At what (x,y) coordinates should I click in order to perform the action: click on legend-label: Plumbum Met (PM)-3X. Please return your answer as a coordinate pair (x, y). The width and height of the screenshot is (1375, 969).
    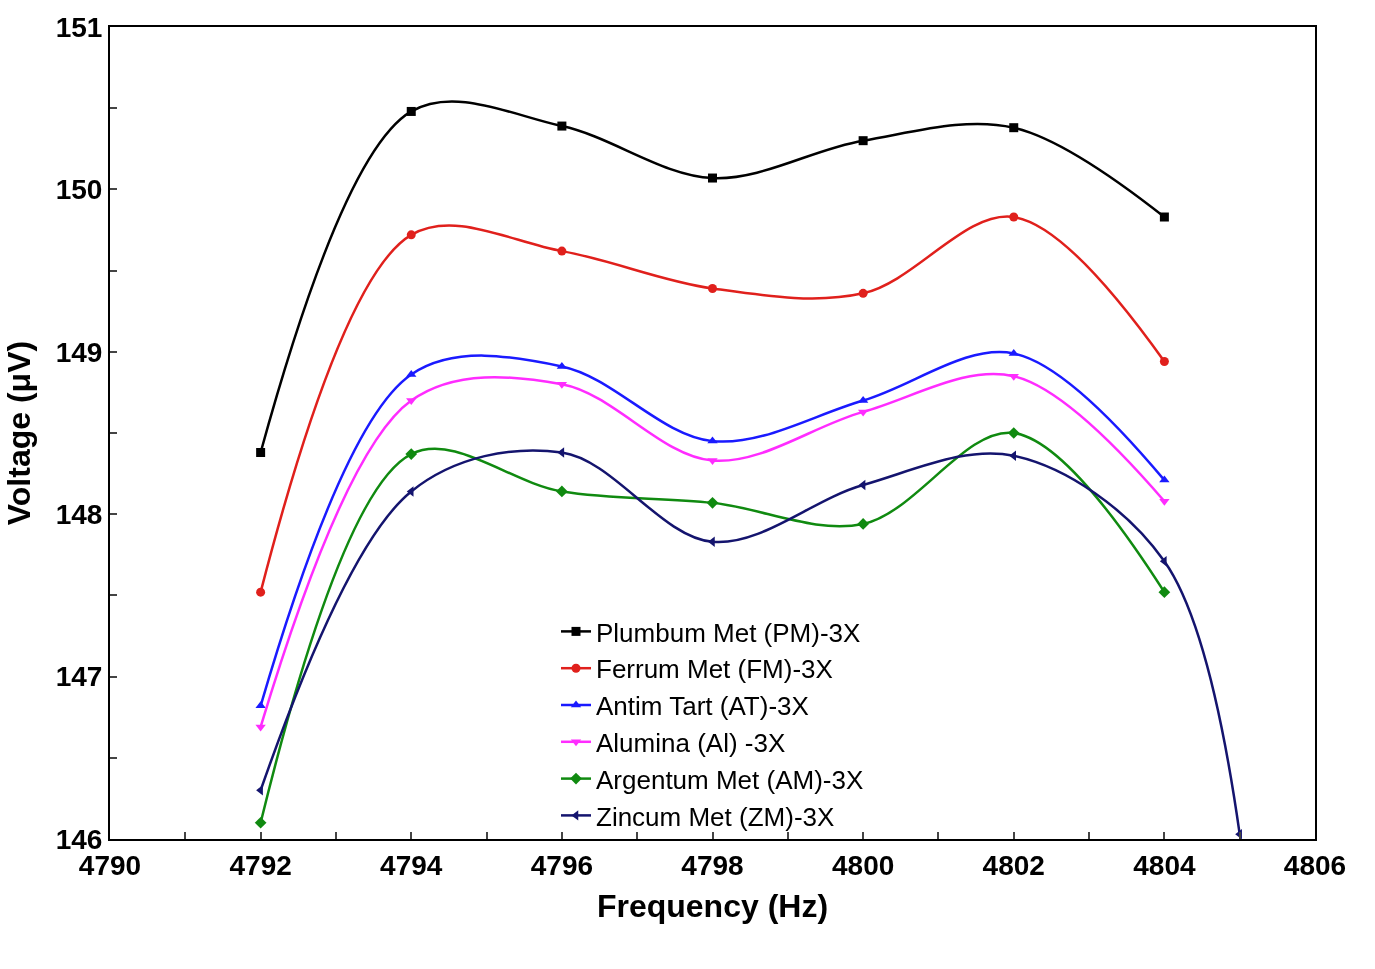
    Looking at the image, I should click on (728, 632).